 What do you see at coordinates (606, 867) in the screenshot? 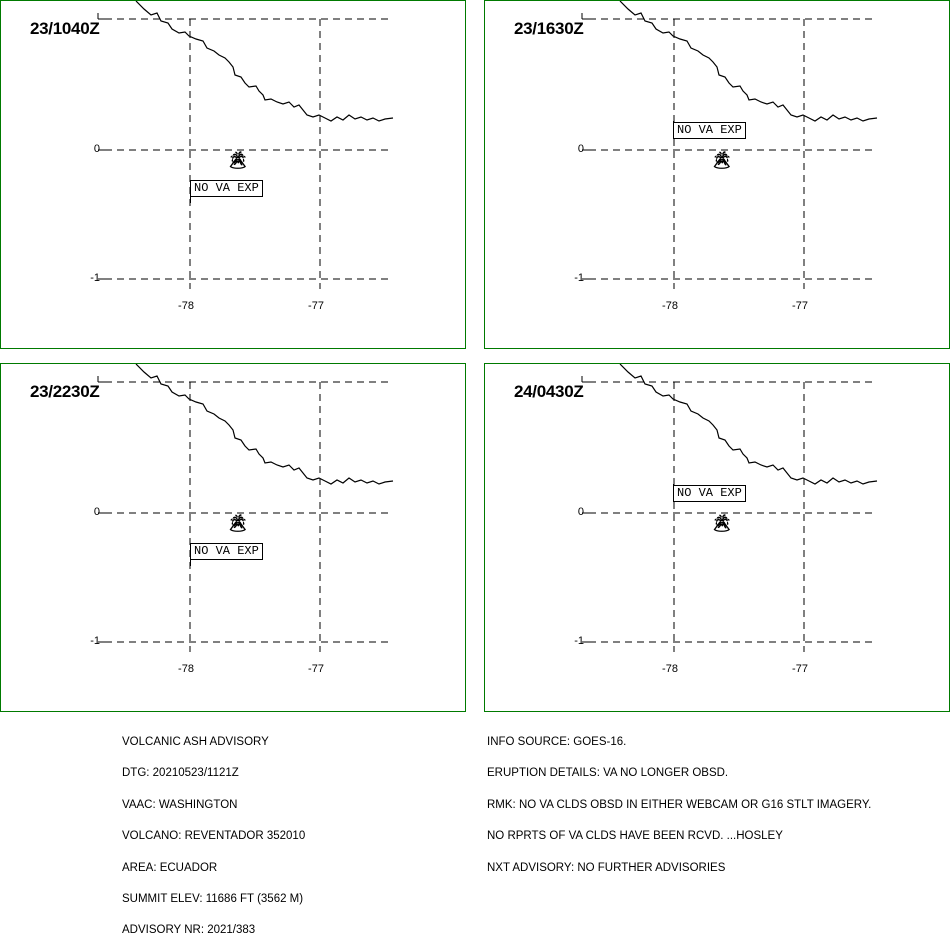
I see `advisory-line: NXT ADVISORY: NO FURTHER ADVISORIES` at bounding box center [606, 867].